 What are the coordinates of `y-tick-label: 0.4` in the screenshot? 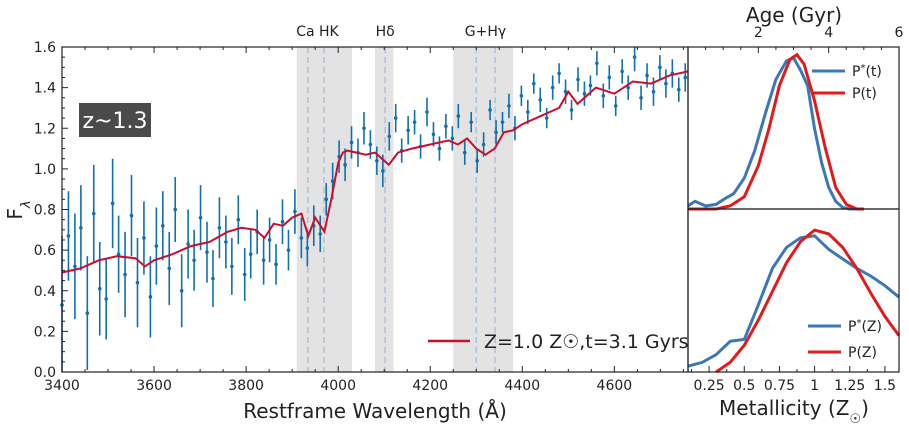 It's located at (45, 292).